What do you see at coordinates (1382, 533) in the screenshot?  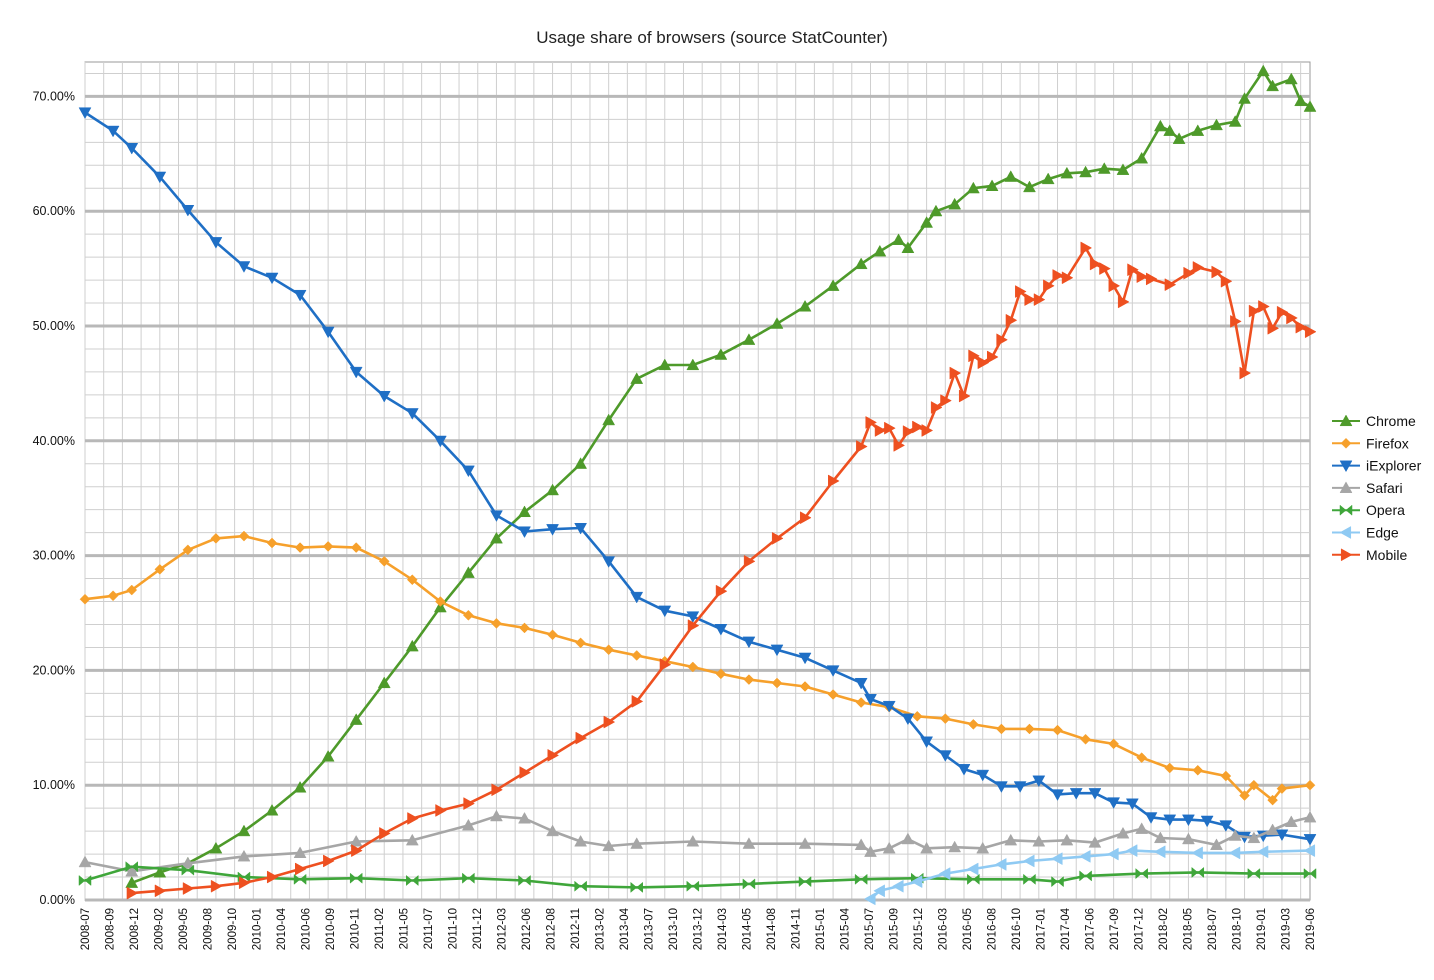 I see `legend-label: Edge` at bounding box center [1382, 533].